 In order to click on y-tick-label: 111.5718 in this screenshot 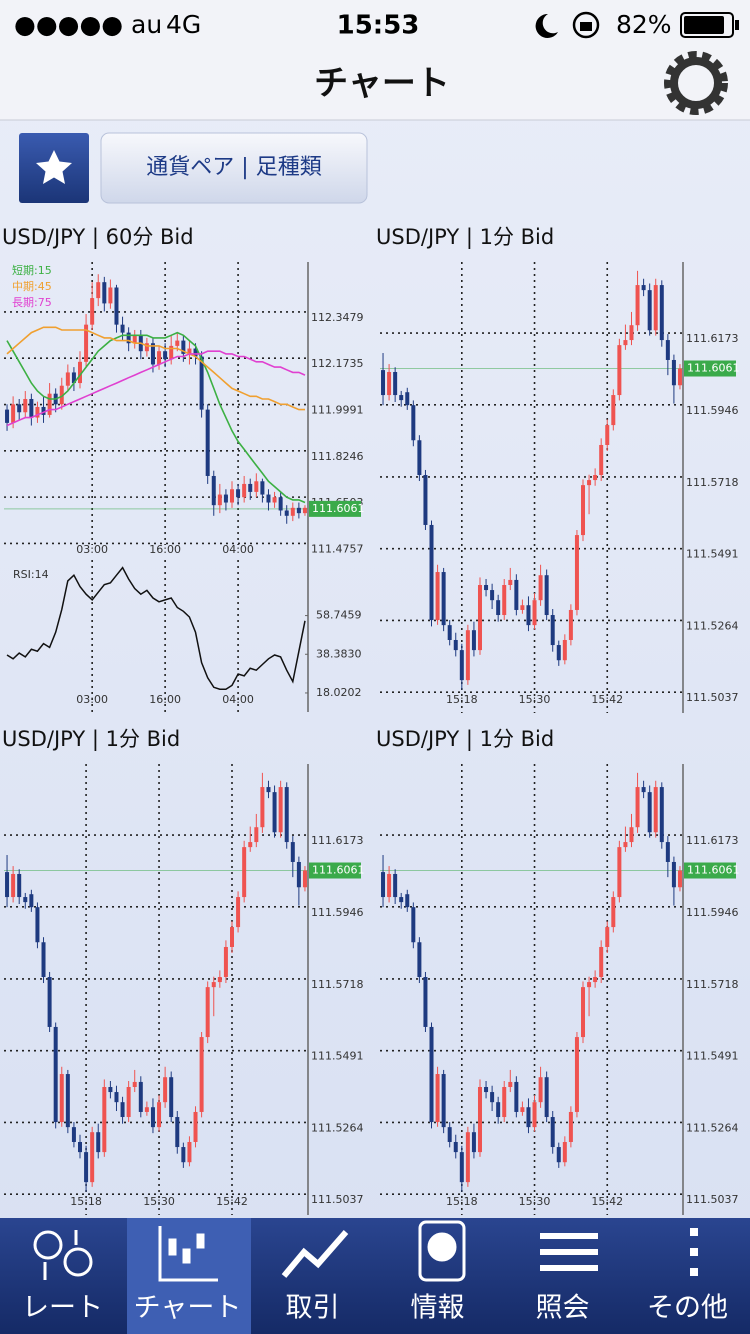, I will do `click(337, 984)`.